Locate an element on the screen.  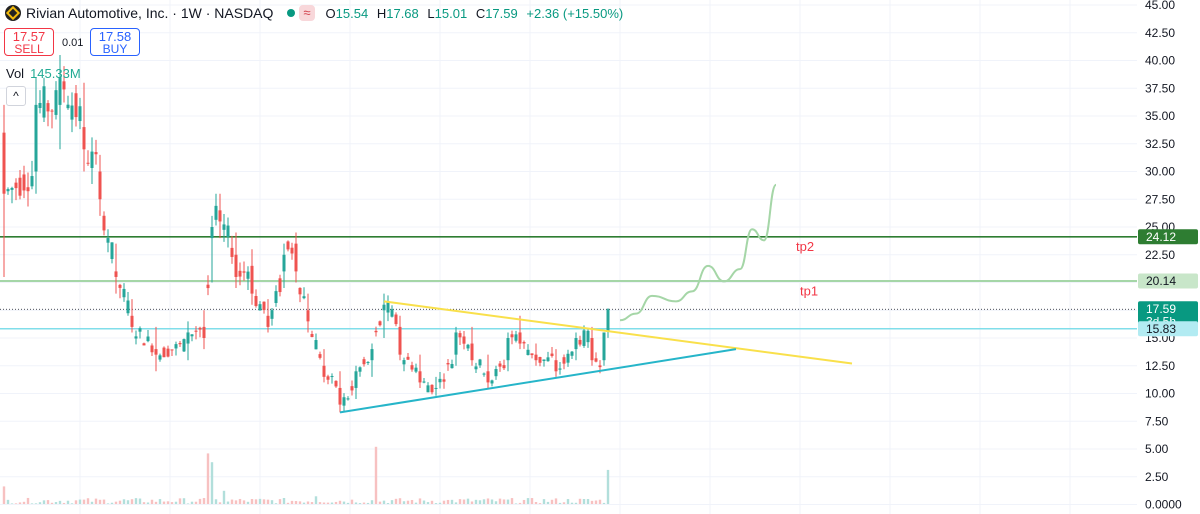
price-tick: 32.50 is located at coordinates (1160, 144).